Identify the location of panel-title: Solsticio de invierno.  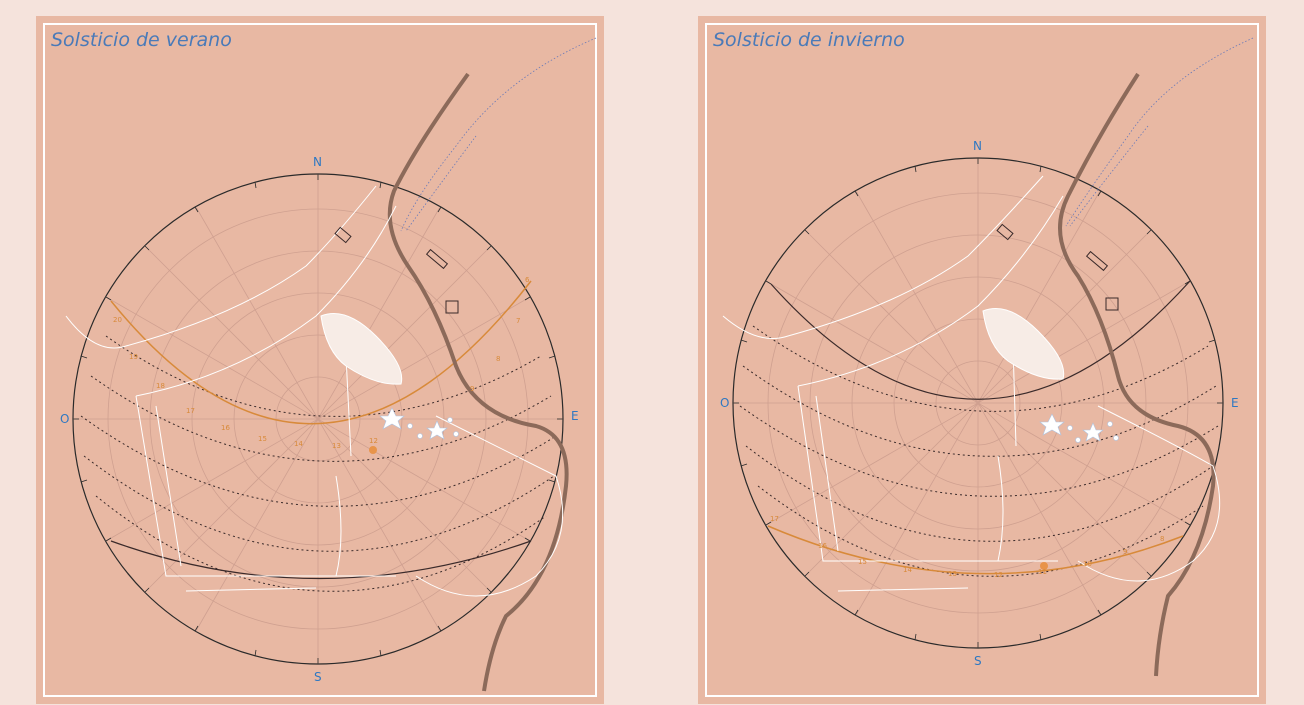
(809, 40).